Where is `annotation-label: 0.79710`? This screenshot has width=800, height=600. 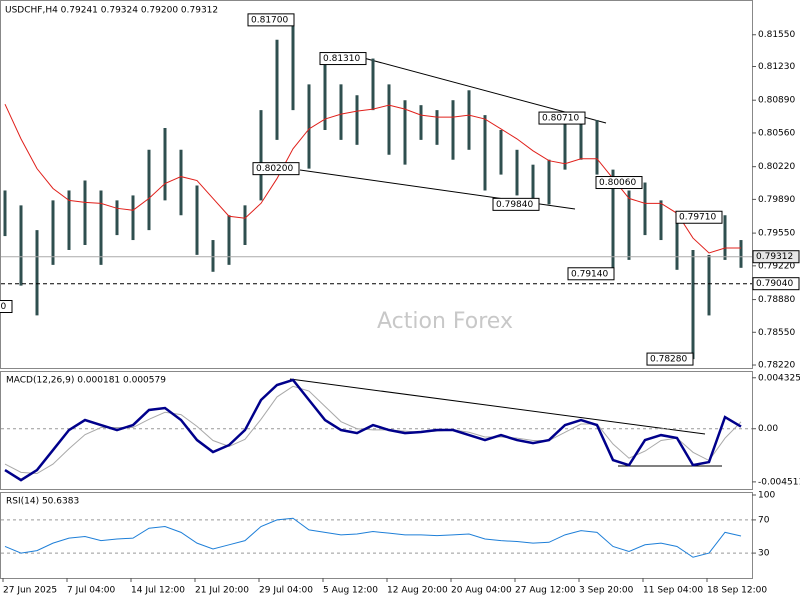
annotation-label: 0.79710 is located at coordinates (697, 218).